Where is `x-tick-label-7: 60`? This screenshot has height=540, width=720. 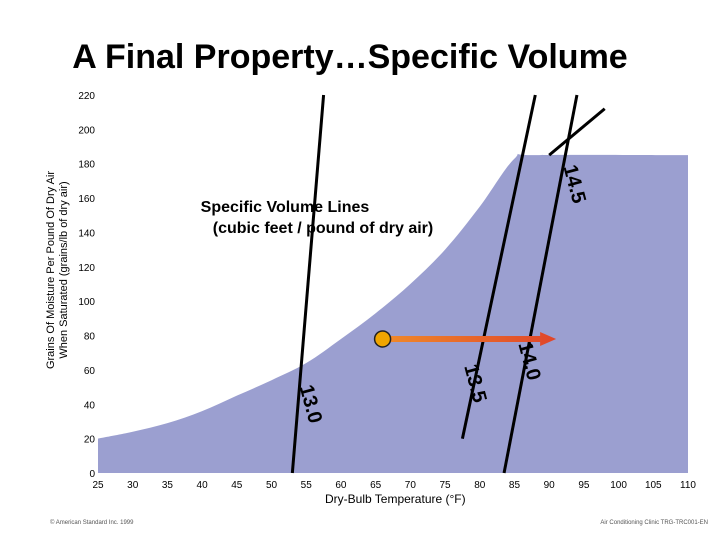 x-tick-label-7: 60 is located at coordinates (341, 485).